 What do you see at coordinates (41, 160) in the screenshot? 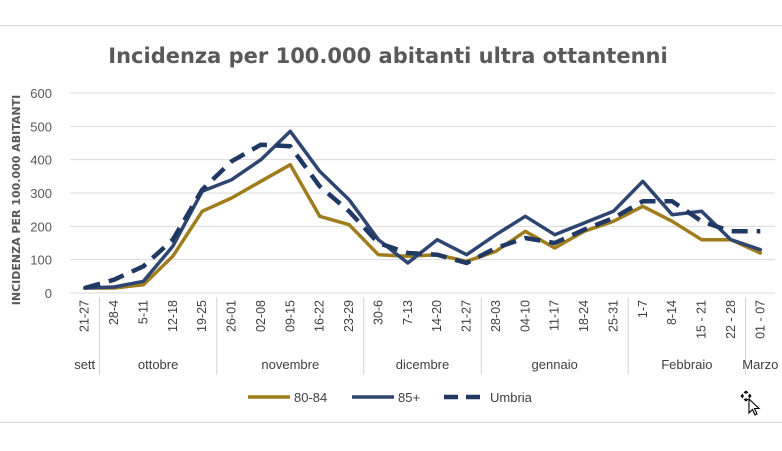
I see `y-tick-label: 400` at bounding box center [41, 160].